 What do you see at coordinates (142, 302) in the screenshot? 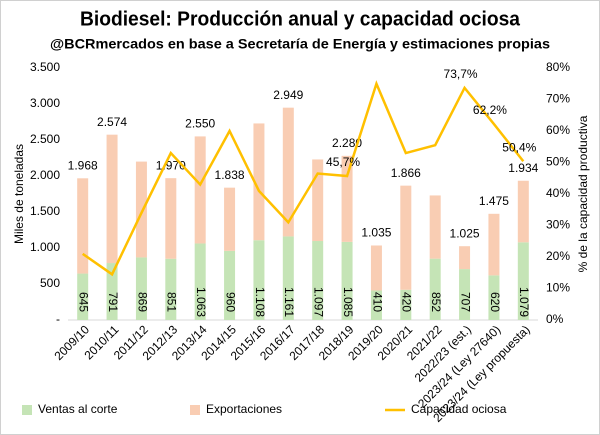
I see `bar-value-label: 869` at bounding box center [142, 302].